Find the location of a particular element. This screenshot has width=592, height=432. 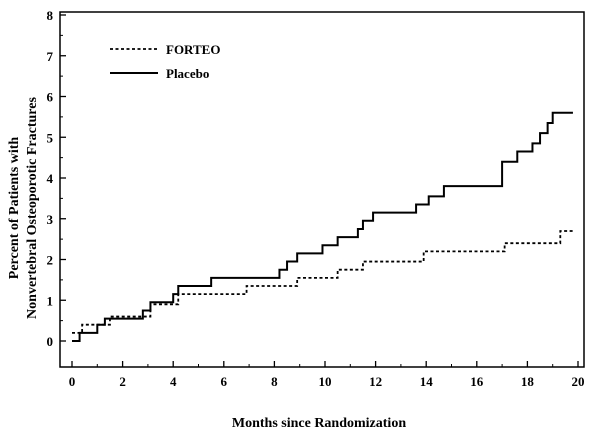

x-axis-title: Months since Randomization is located at coordinates (319, 423).